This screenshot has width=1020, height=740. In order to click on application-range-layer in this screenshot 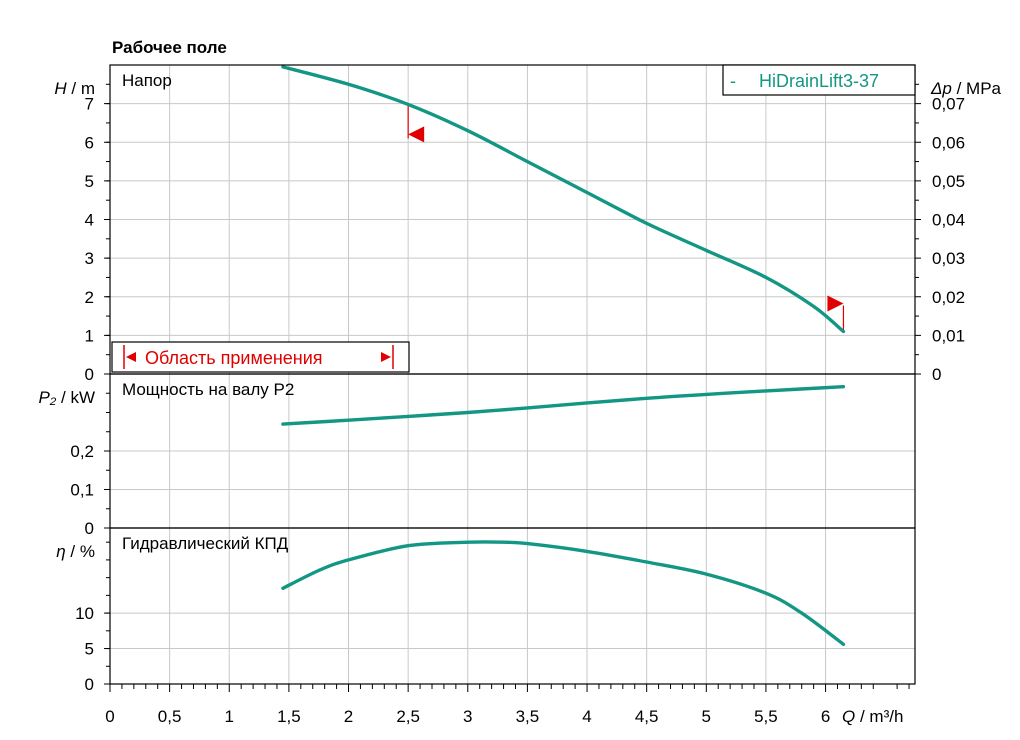, I will do `click(626, 218)`.